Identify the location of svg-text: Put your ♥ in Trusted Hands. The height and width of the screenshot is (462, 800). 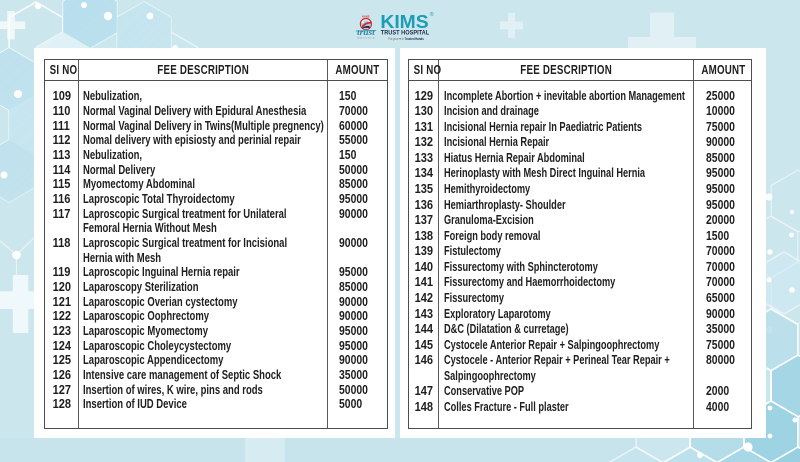
(406, 39).